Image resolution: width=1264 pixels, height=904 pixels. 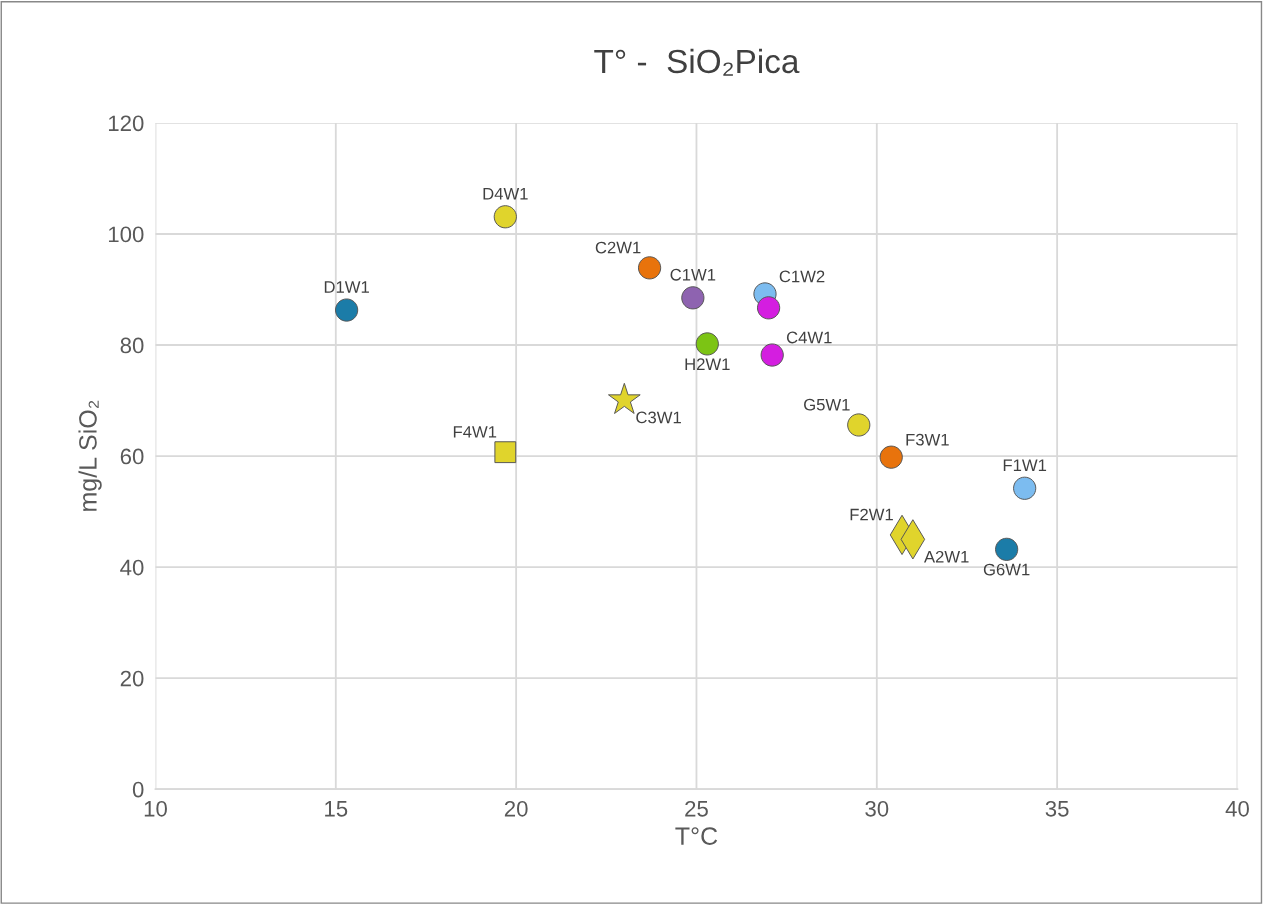 I want to click on series-label: D4W1, so click(x=505, y=193).